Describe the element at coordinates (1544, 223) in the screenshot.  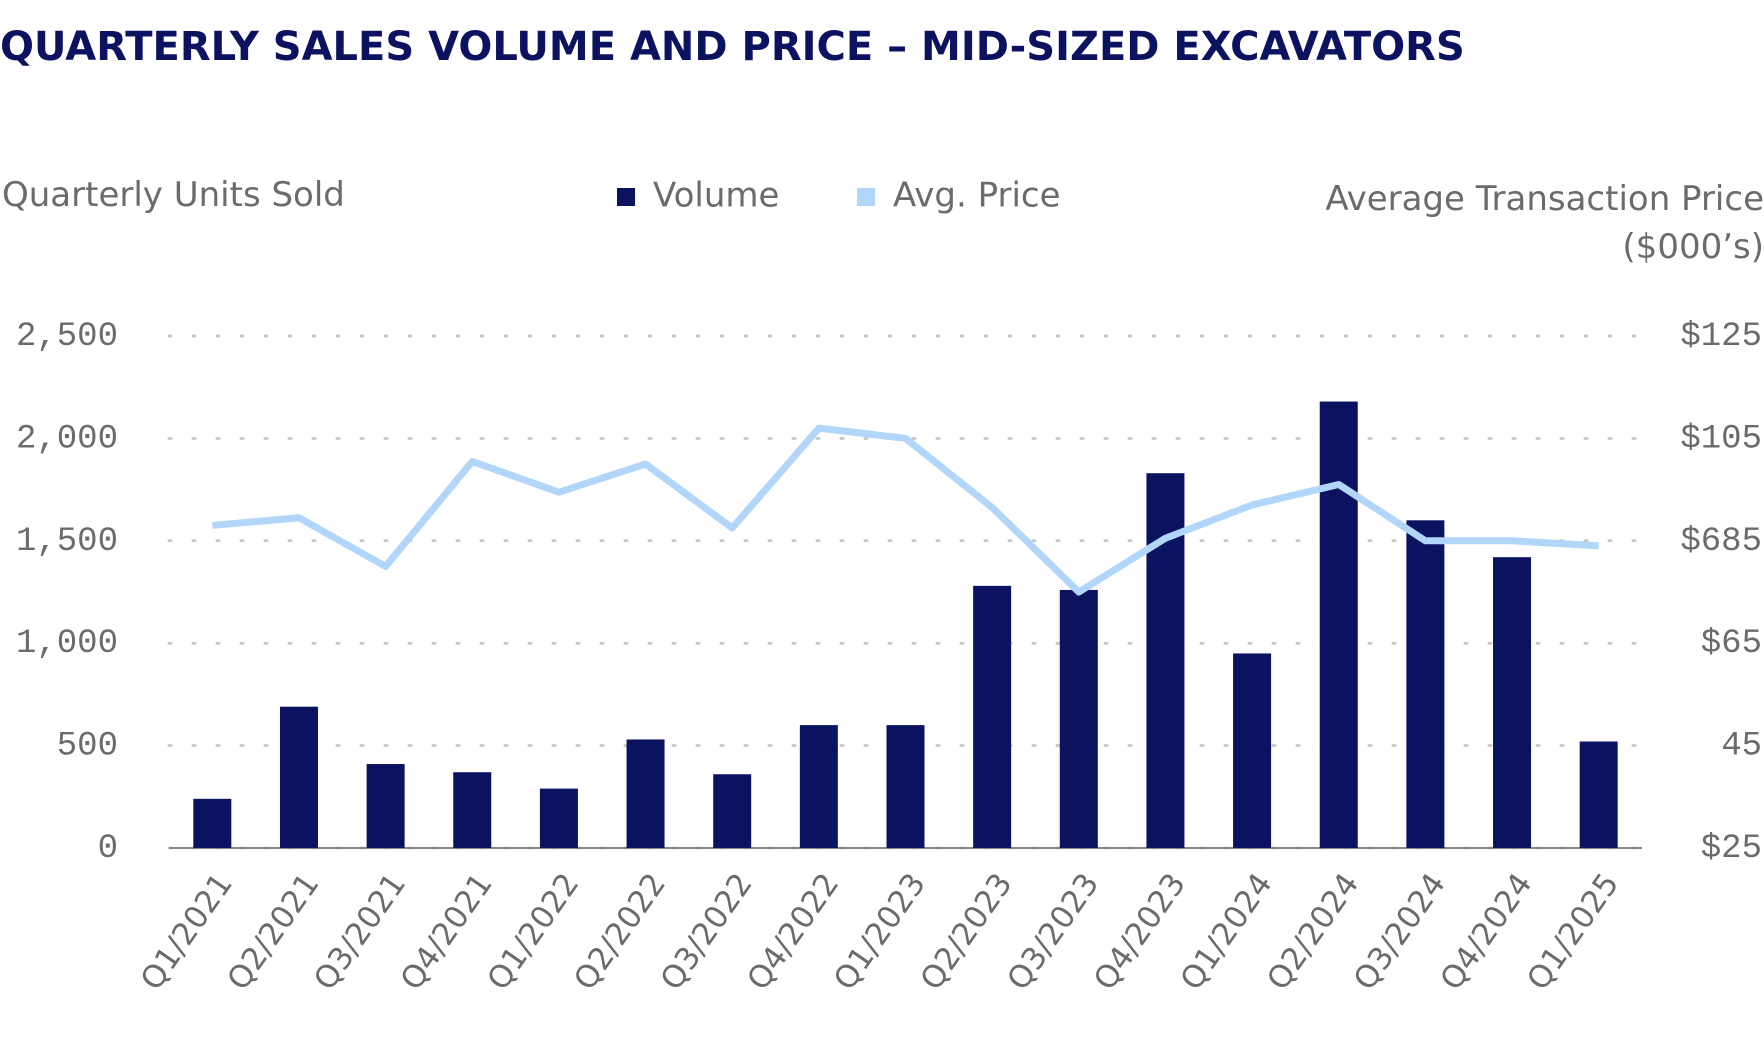
I see `y2-axis-label: Average Transaction Price ($000’s)` at that location.